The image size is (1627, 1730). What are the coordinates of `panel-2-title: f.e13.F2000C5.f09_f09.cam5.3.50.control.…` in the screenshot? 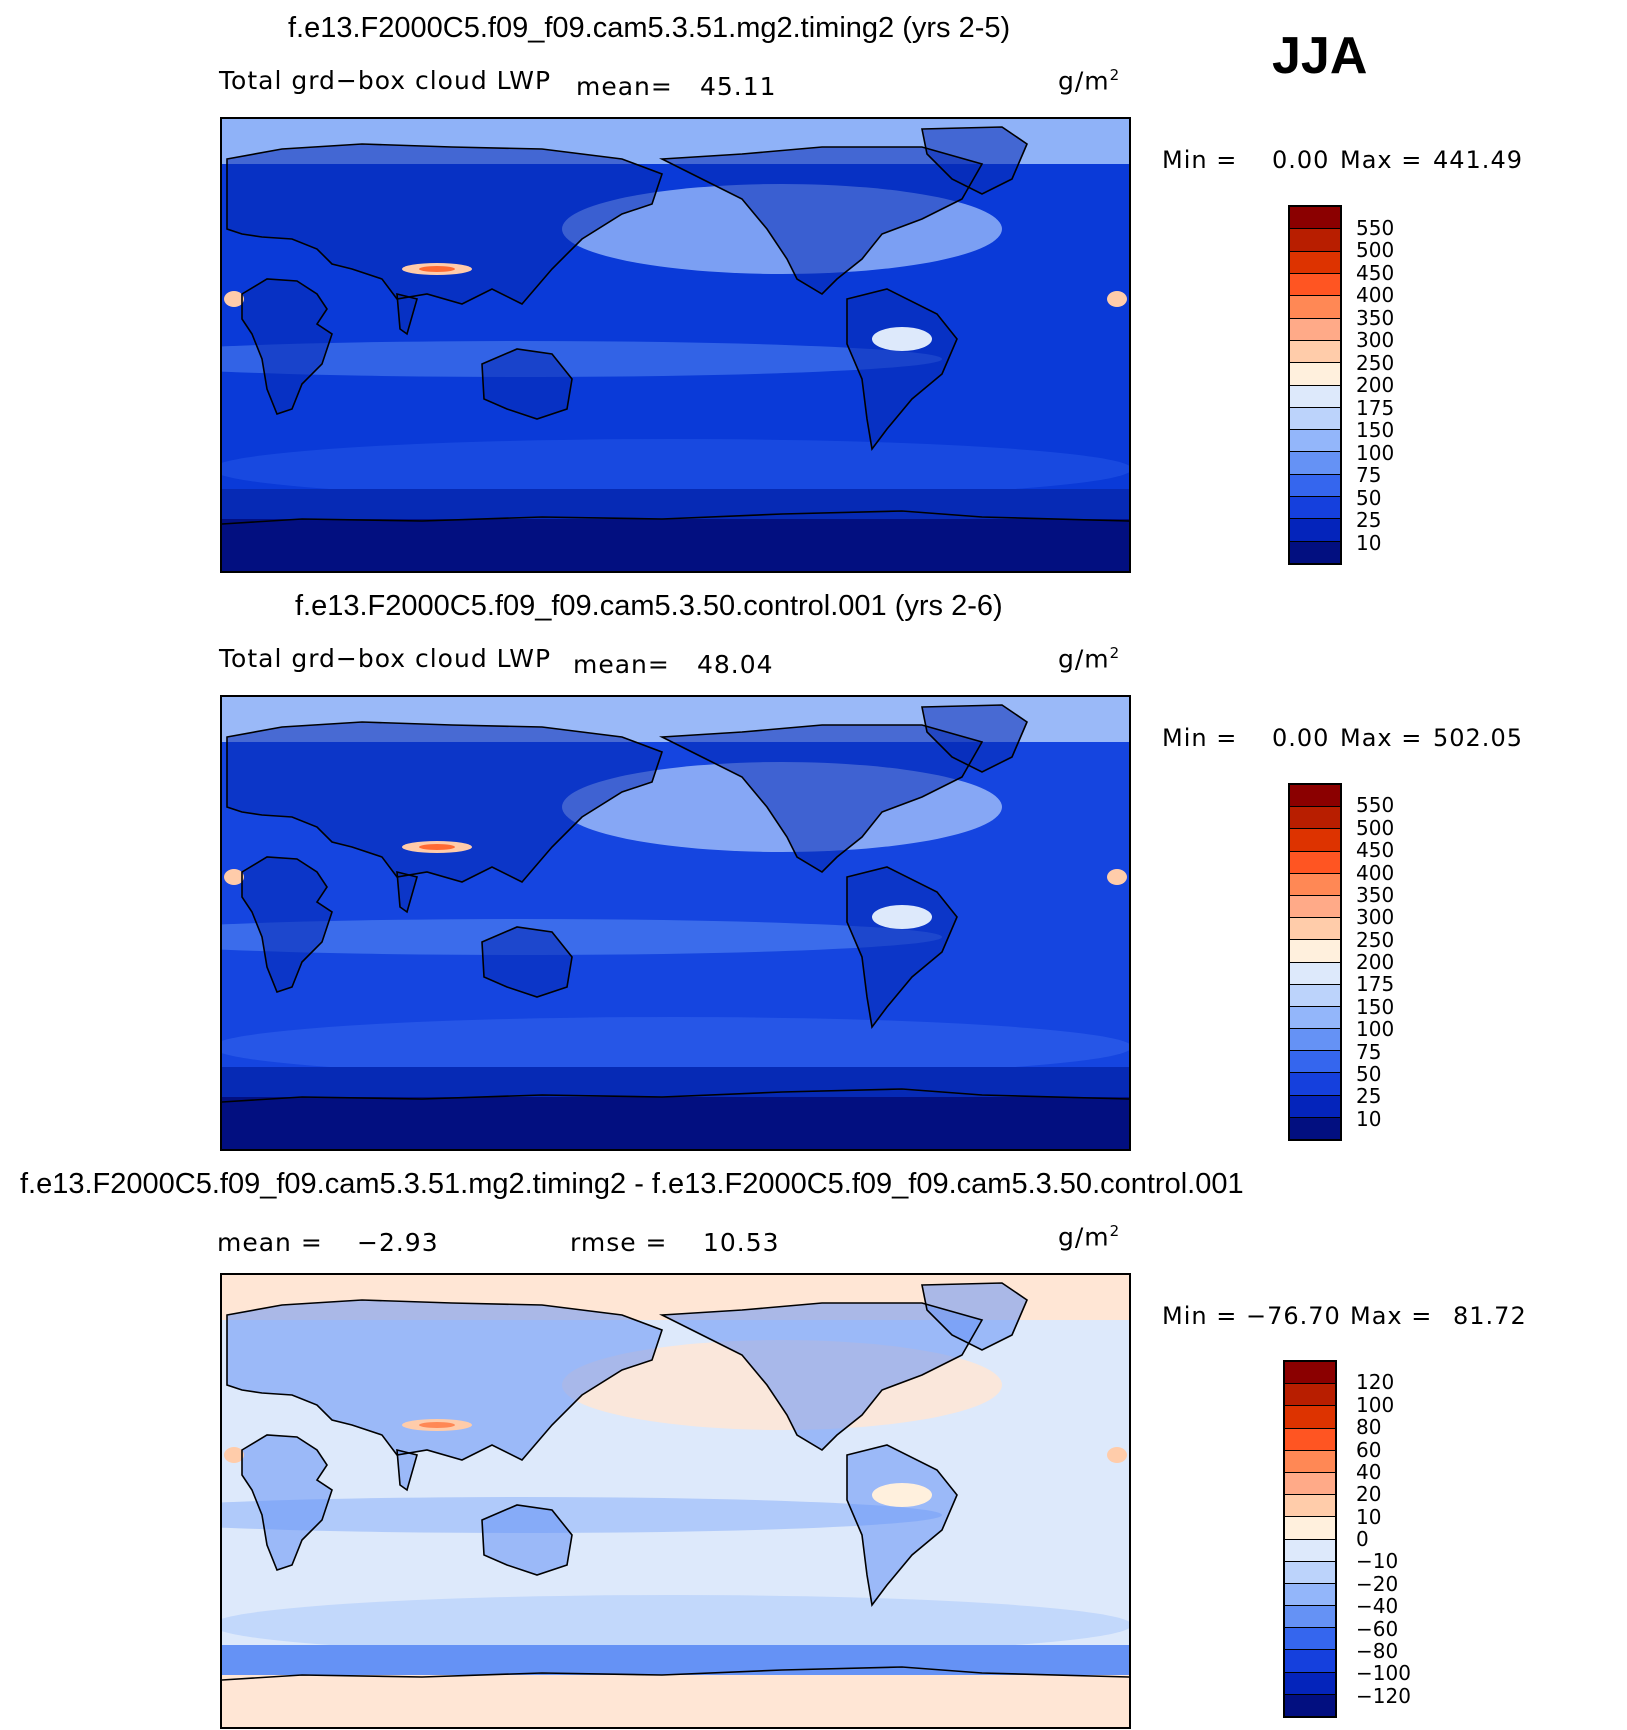 It's located at (649, 606).